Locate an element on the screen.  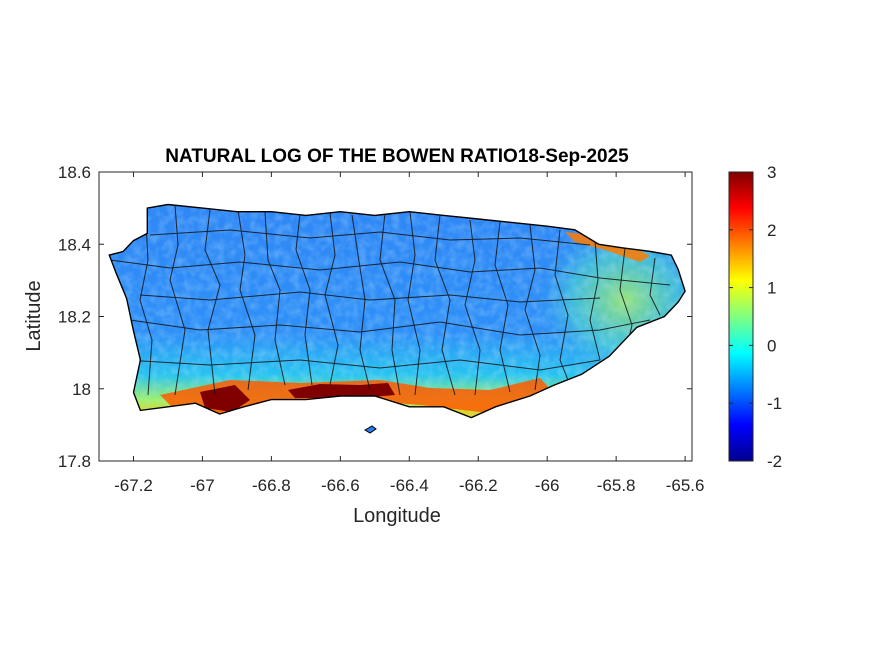
x-tick-label: -66 is located at coordinates (547, 485).